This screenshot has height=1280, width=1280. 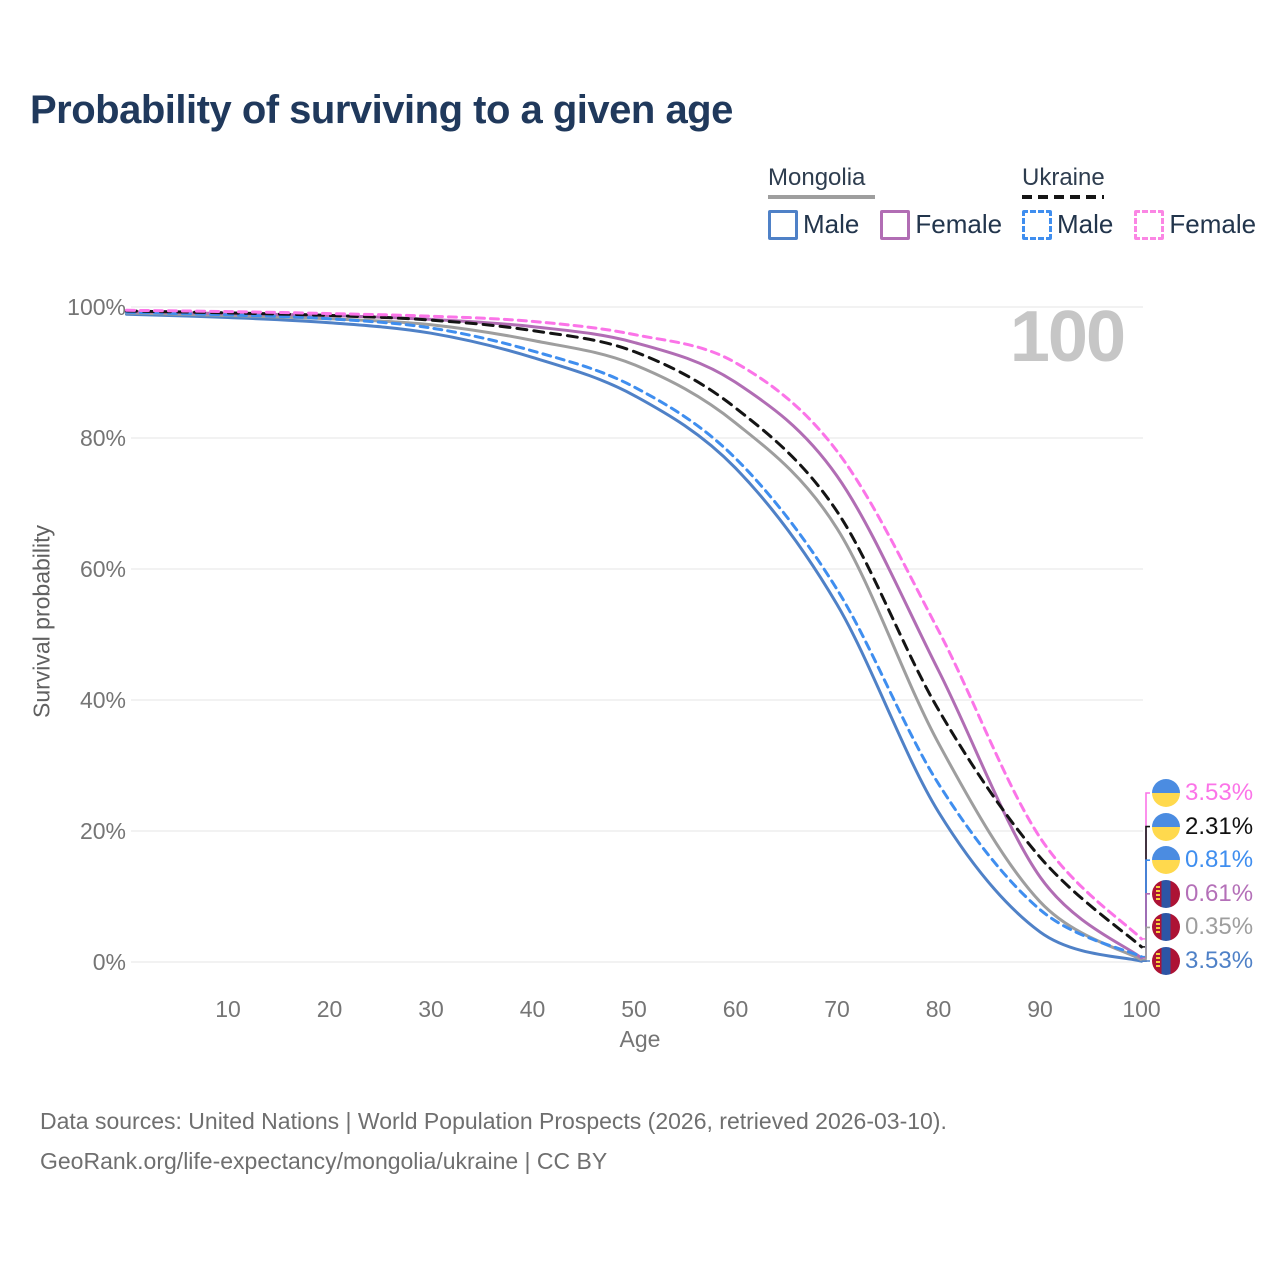 What do you see at coordinates (532, 1009) in the screenshot?
I see `x-tick-label: 40` at bounding box center [532, 1009].